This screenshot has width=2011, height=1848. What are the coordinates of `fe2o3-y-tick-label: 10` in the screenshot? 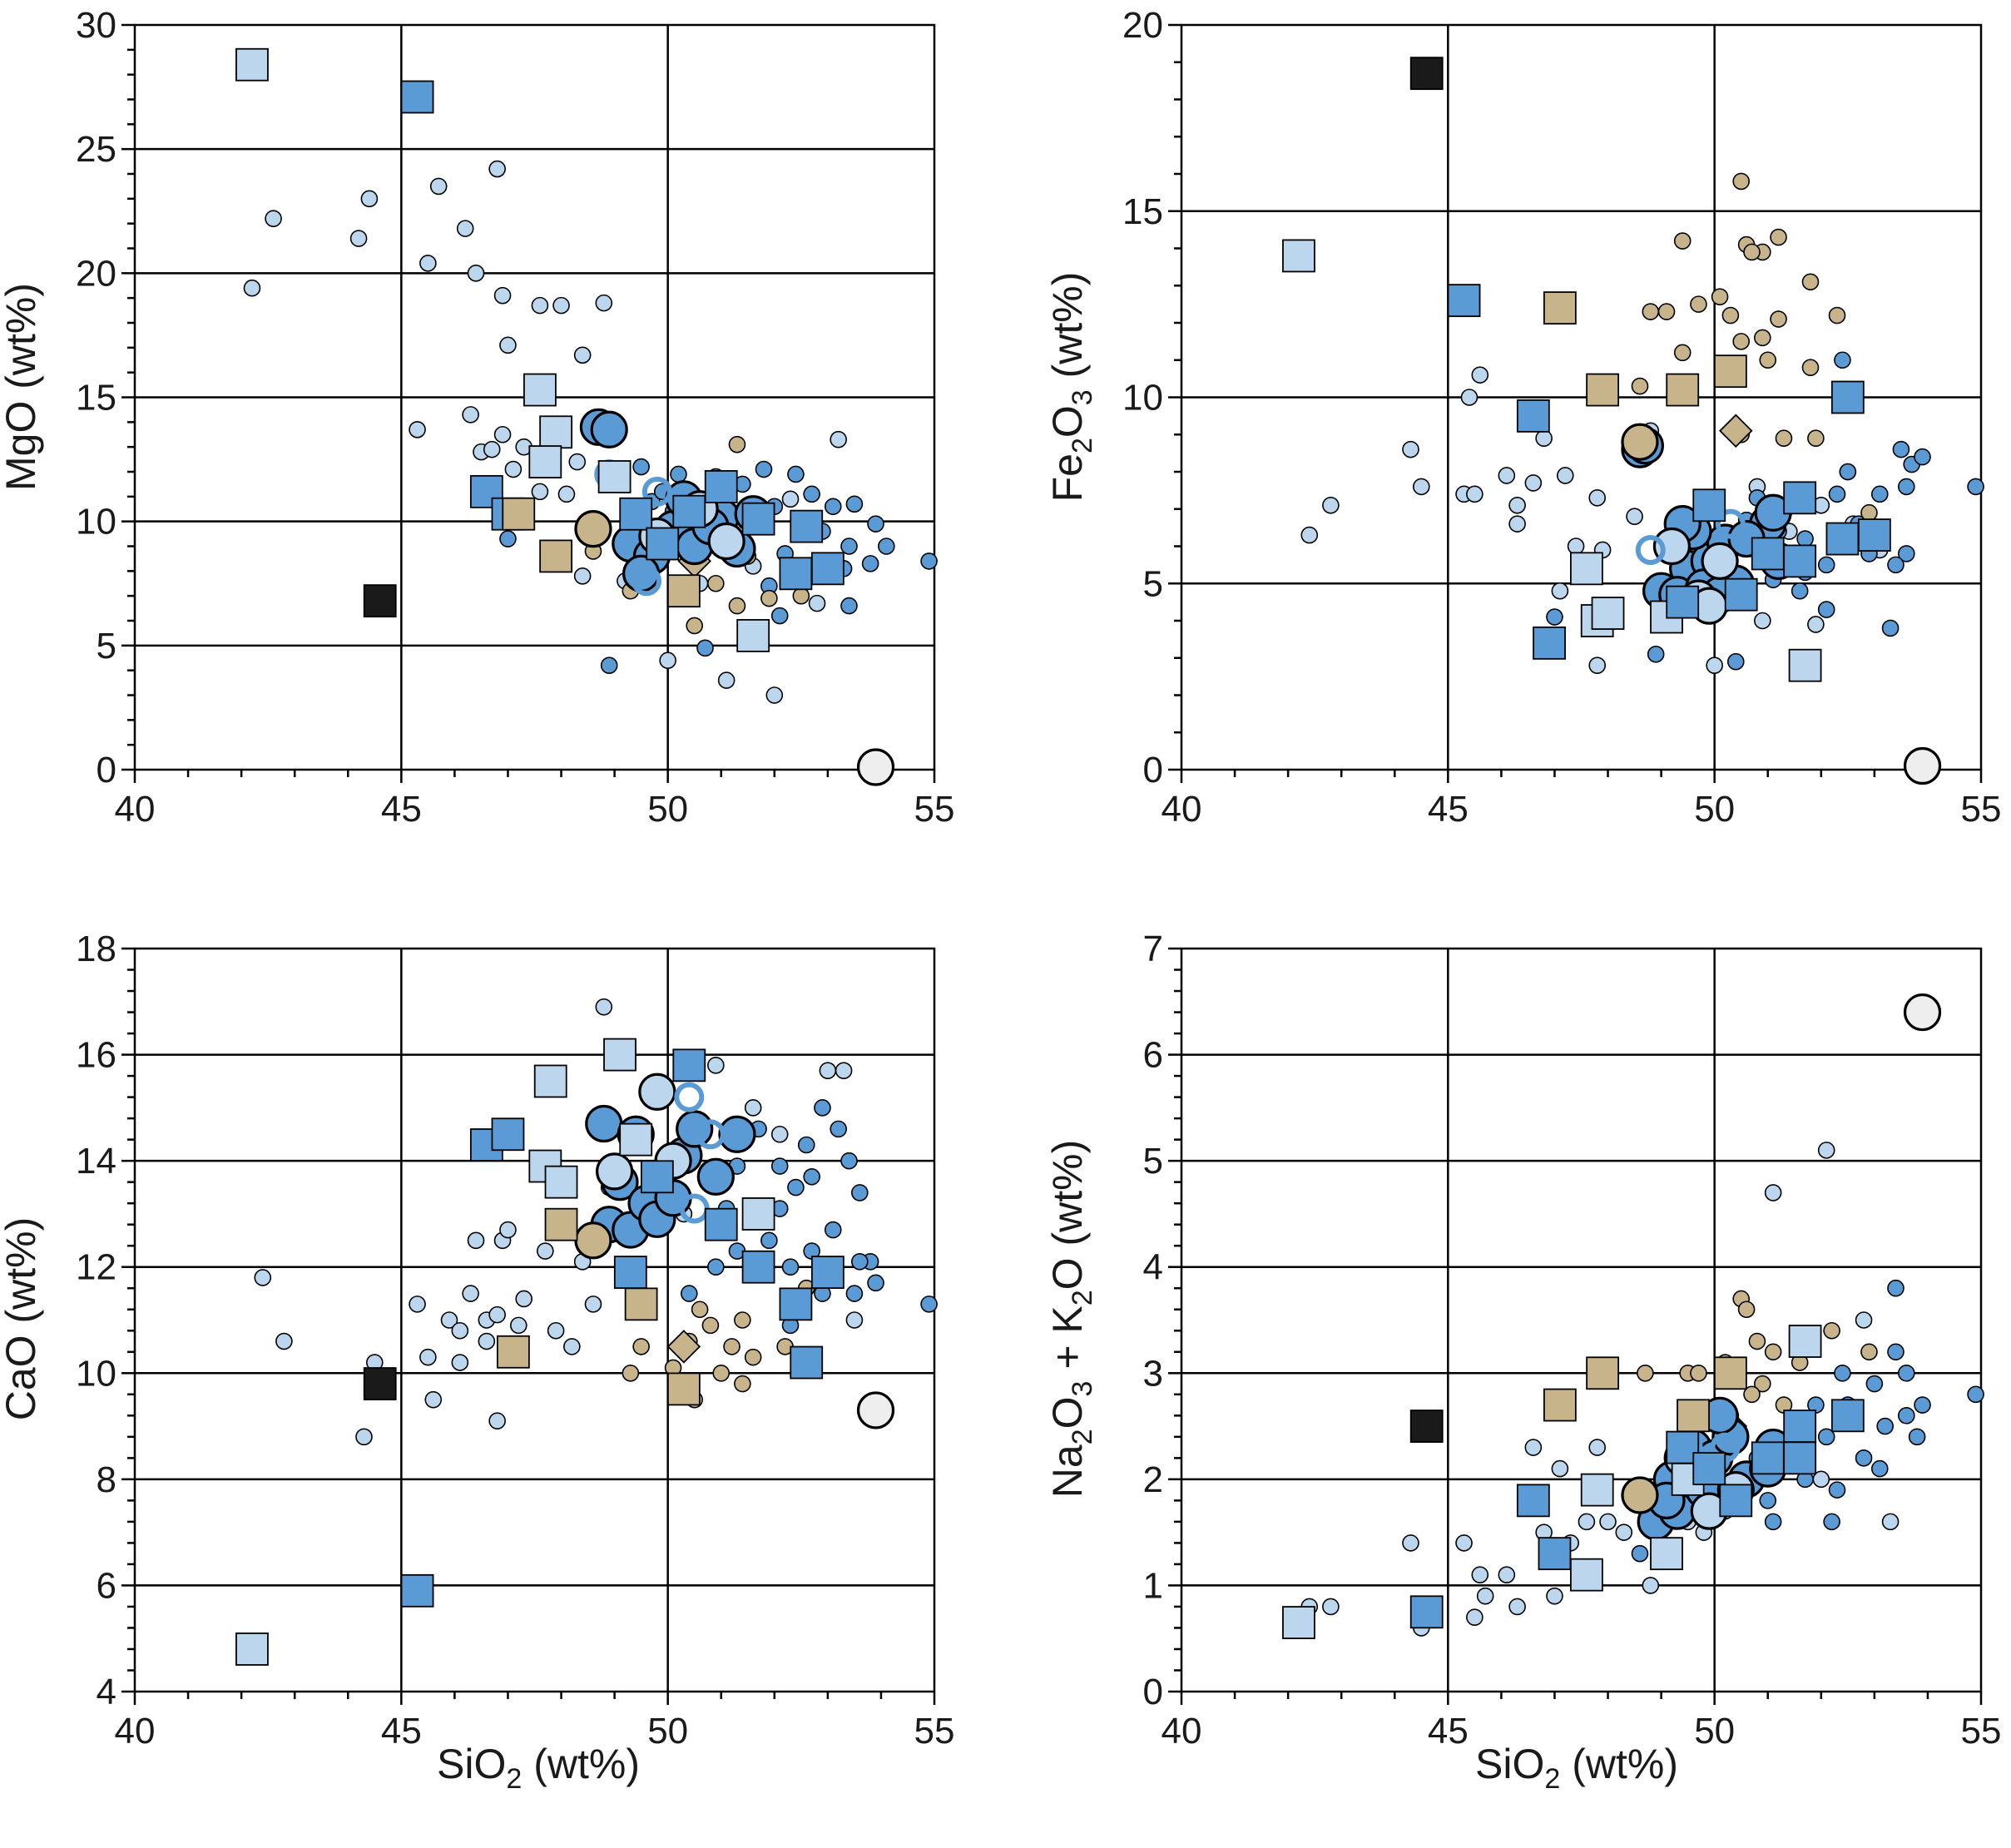 It's located at (1142, 399).